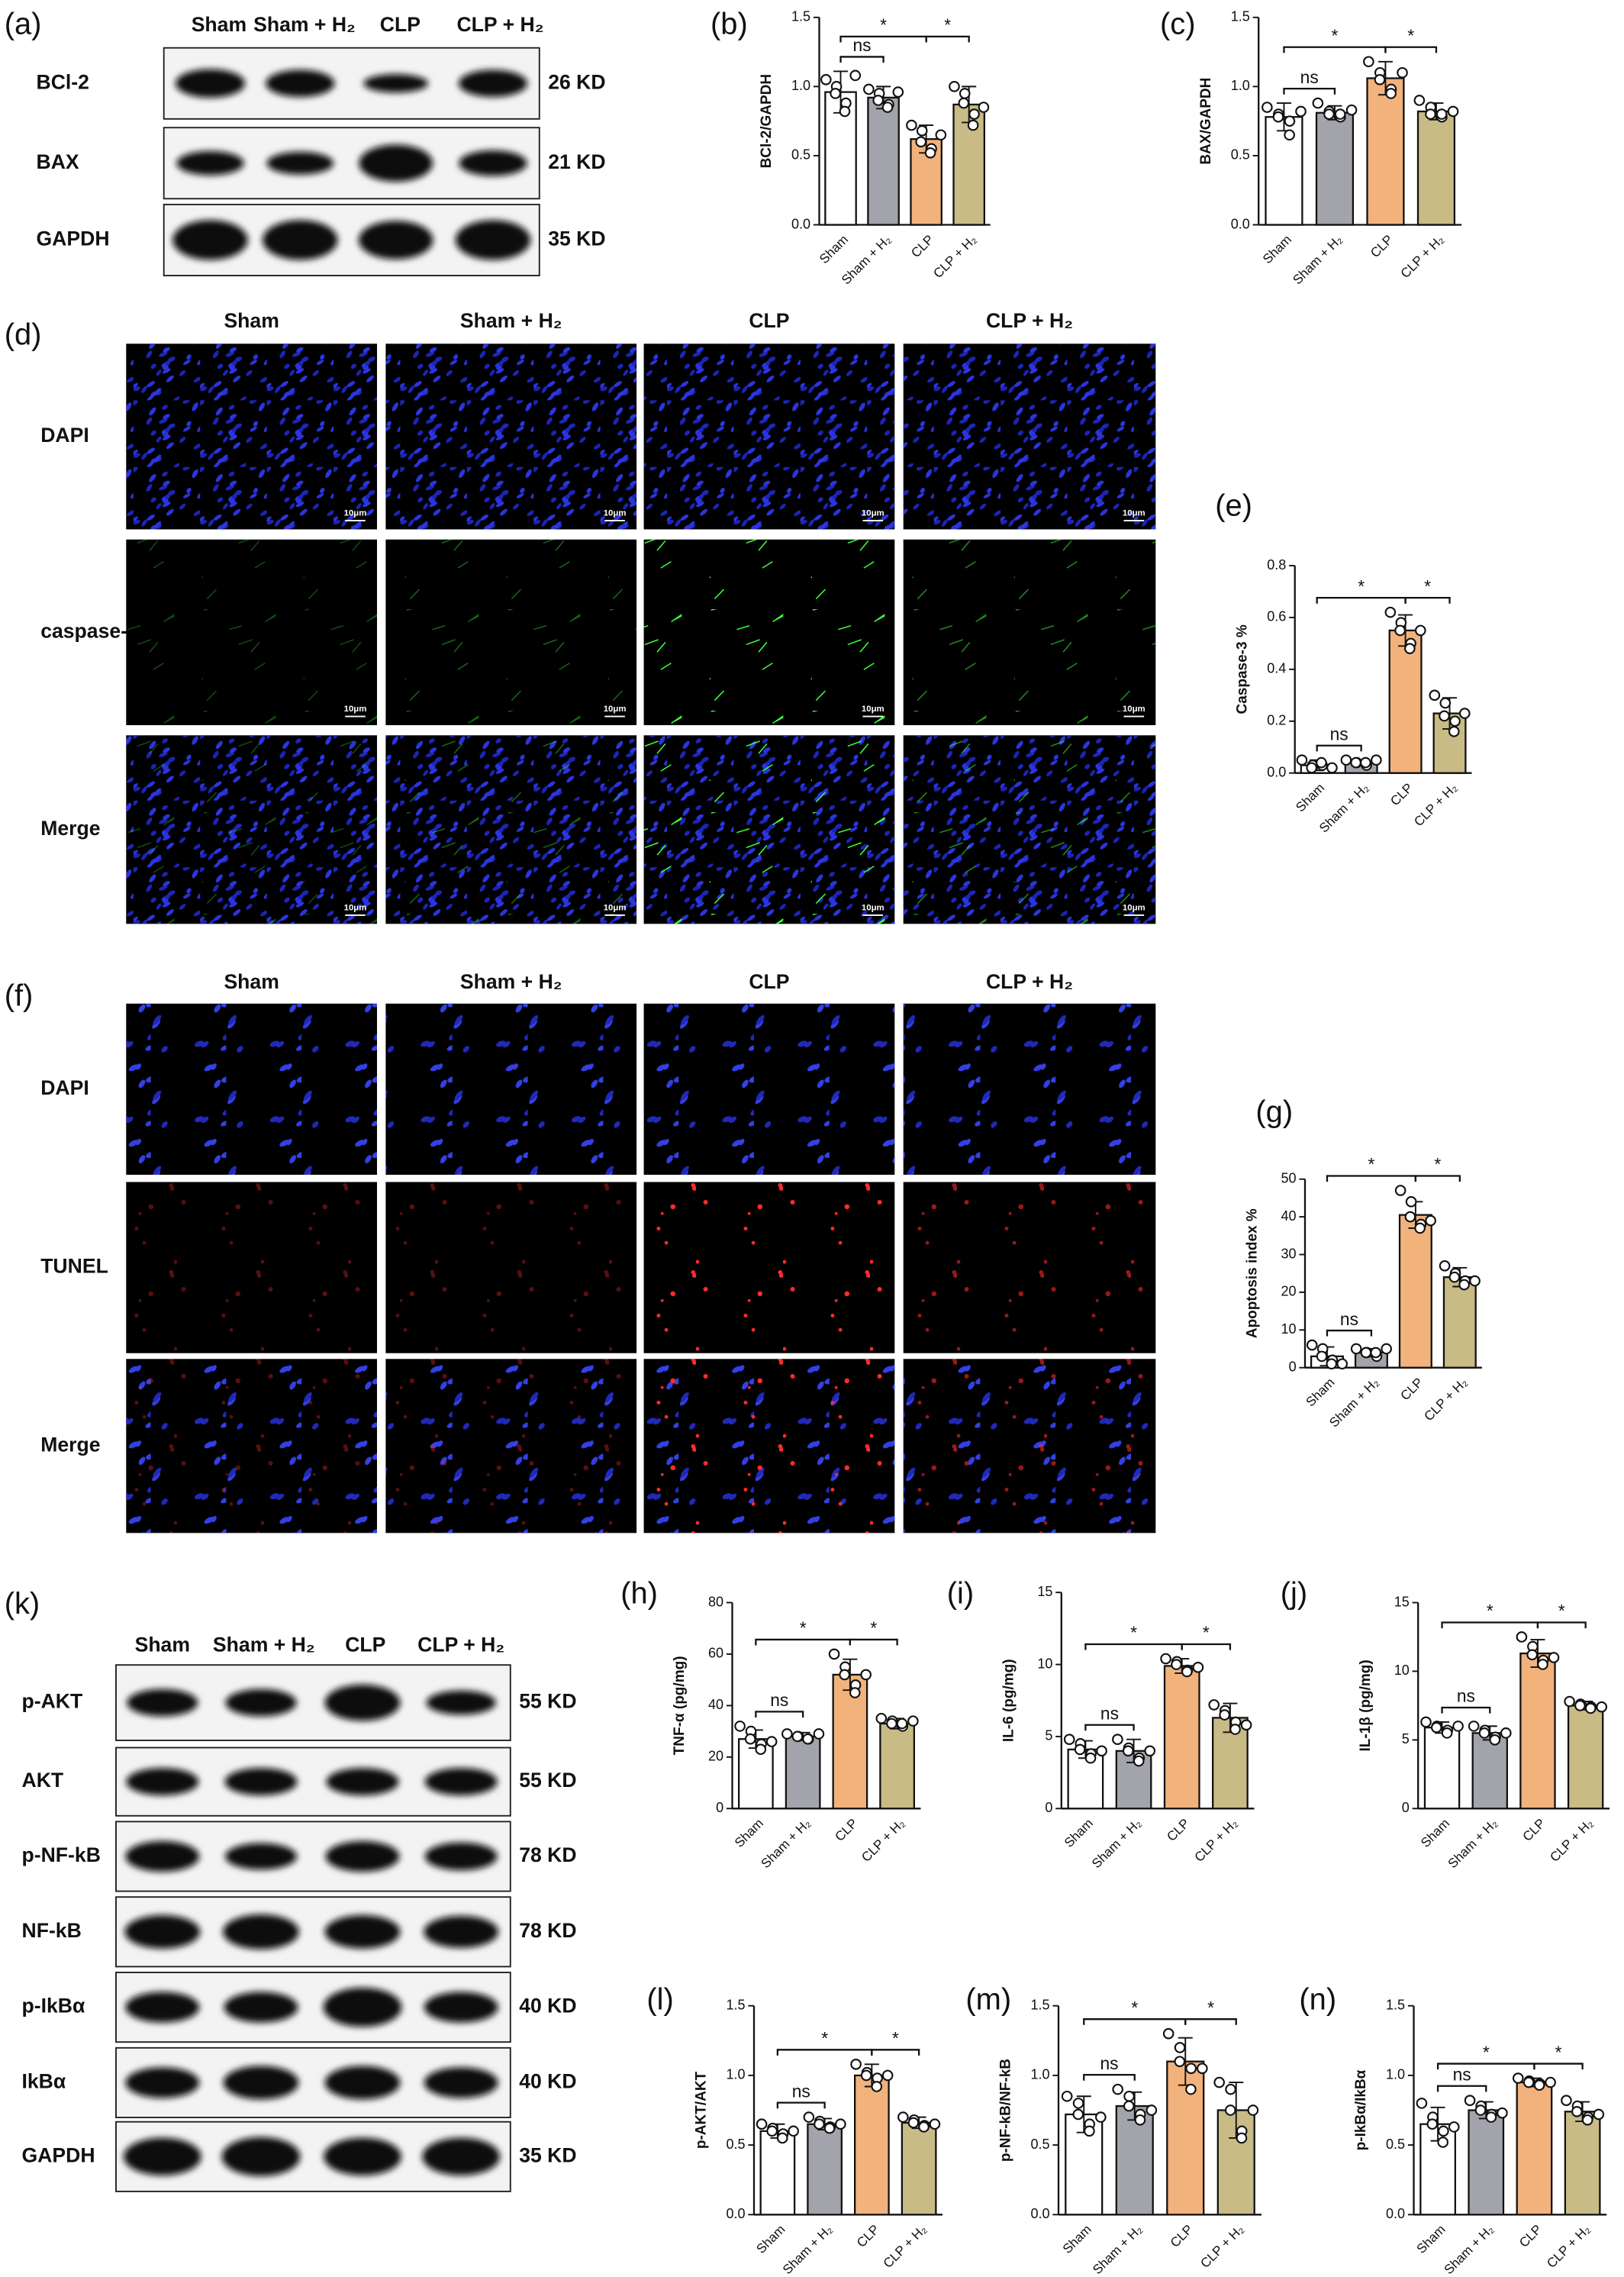  I want to click on panel-label: (a), so click(23, 24).